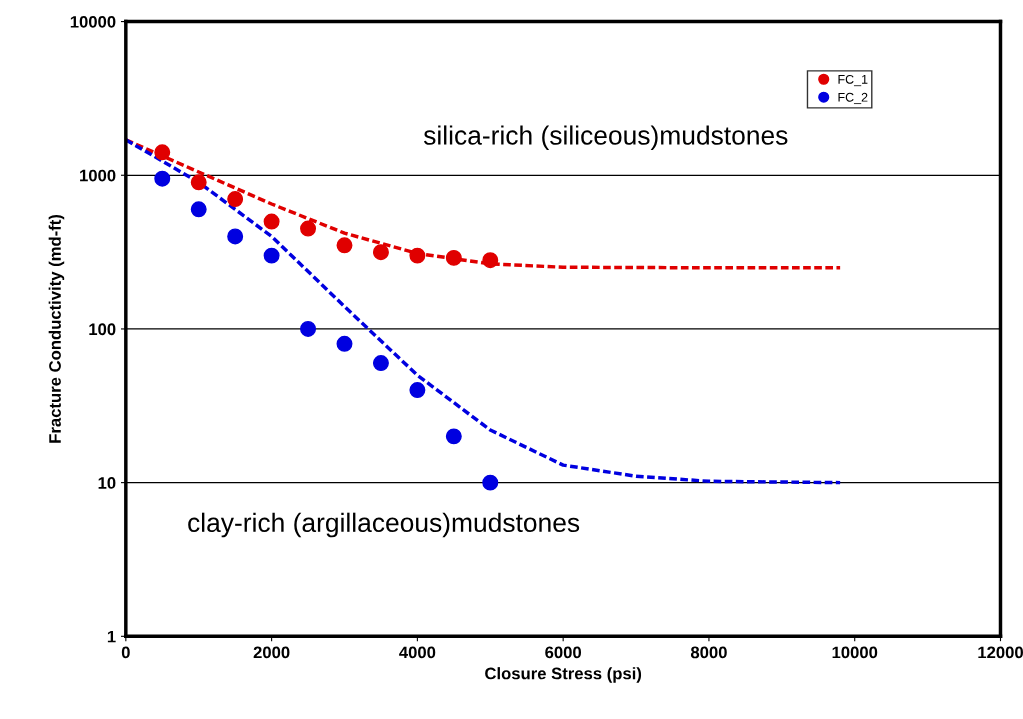 Image resolution: width=1023 pixels, height=719 pixels. I want to click on annotation: silica-rich (siliceous)mudstones, so click(605, 137).